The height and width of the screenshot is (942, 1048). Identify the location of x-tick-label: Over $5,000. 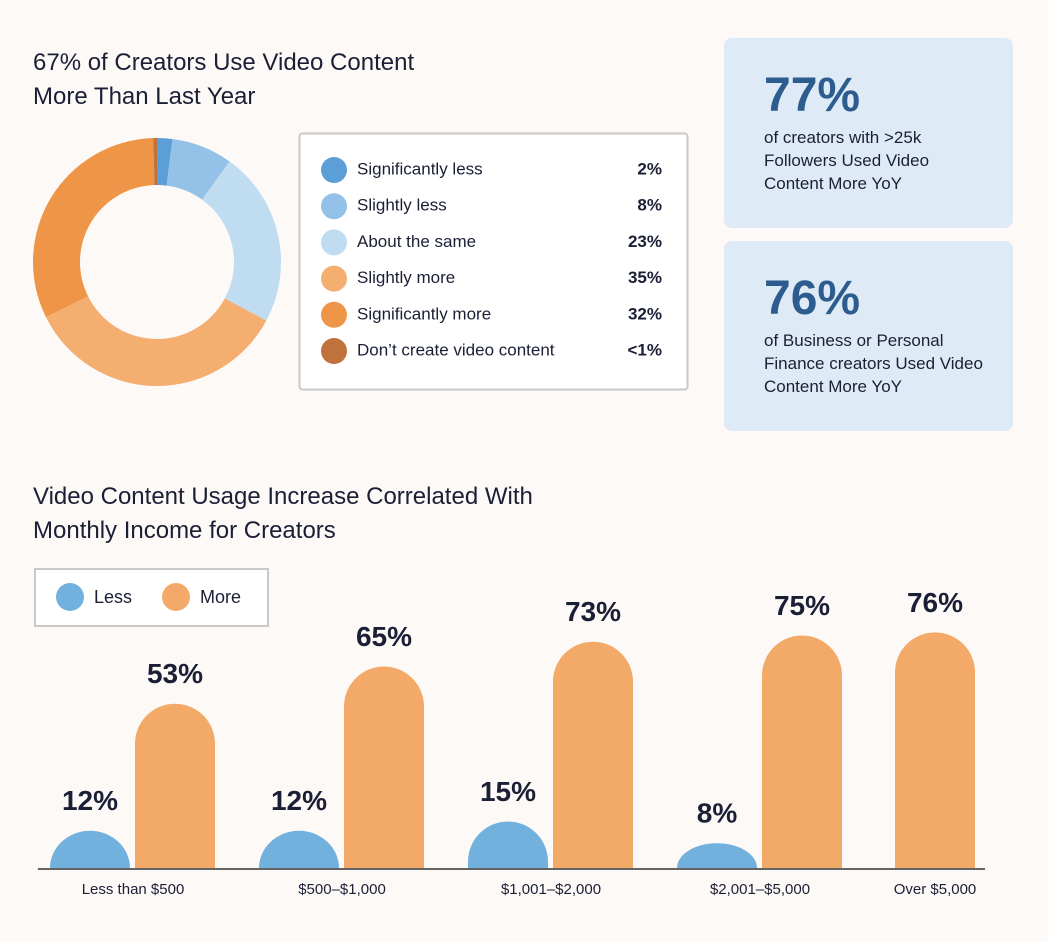
(935, 889).